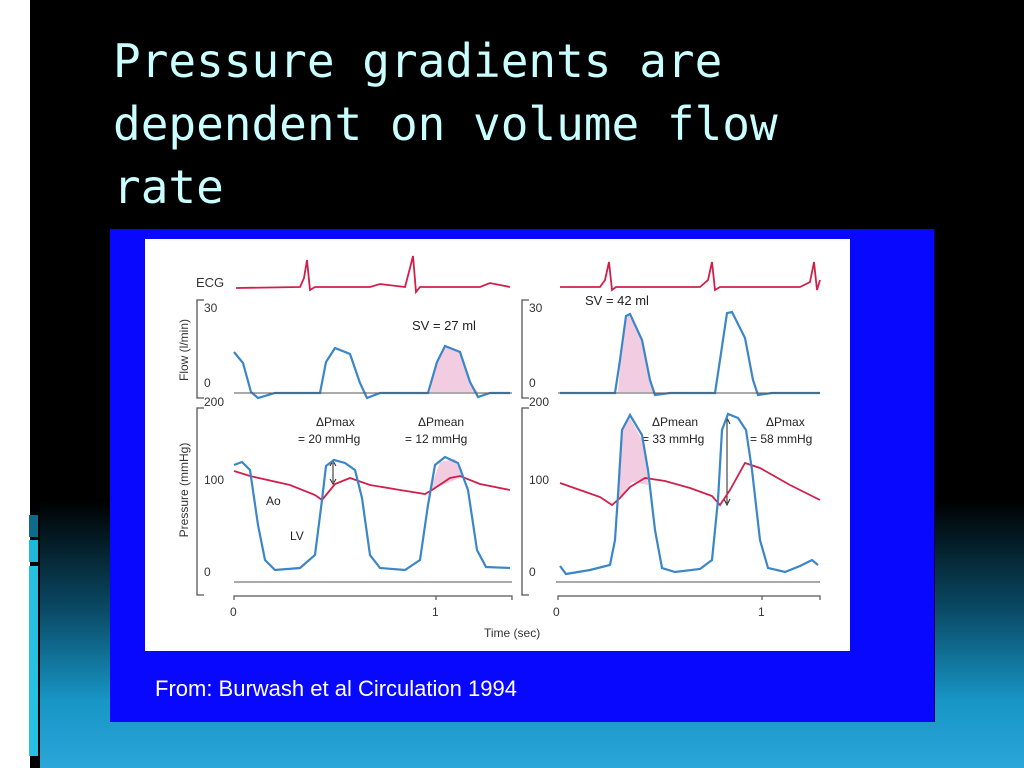 The width and height of the screenshot is (1024, 768). What do you see at coordinates (441, 422) in the screenshot?
I see `left-dpmean-label: ΔPmean` at bounding box center [441, 422].